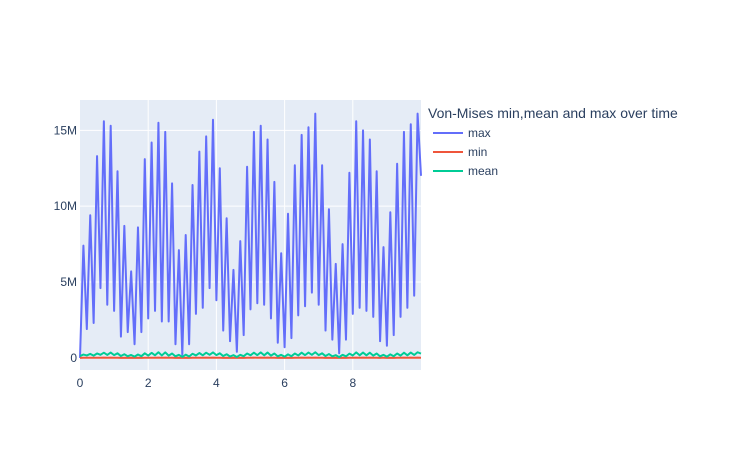 This screenshot has width=730, height=450. What do you see at coordinates (68, 282) in the screenshot?
I see `y-tick-label: 5M` at bounding box center [68, 282].